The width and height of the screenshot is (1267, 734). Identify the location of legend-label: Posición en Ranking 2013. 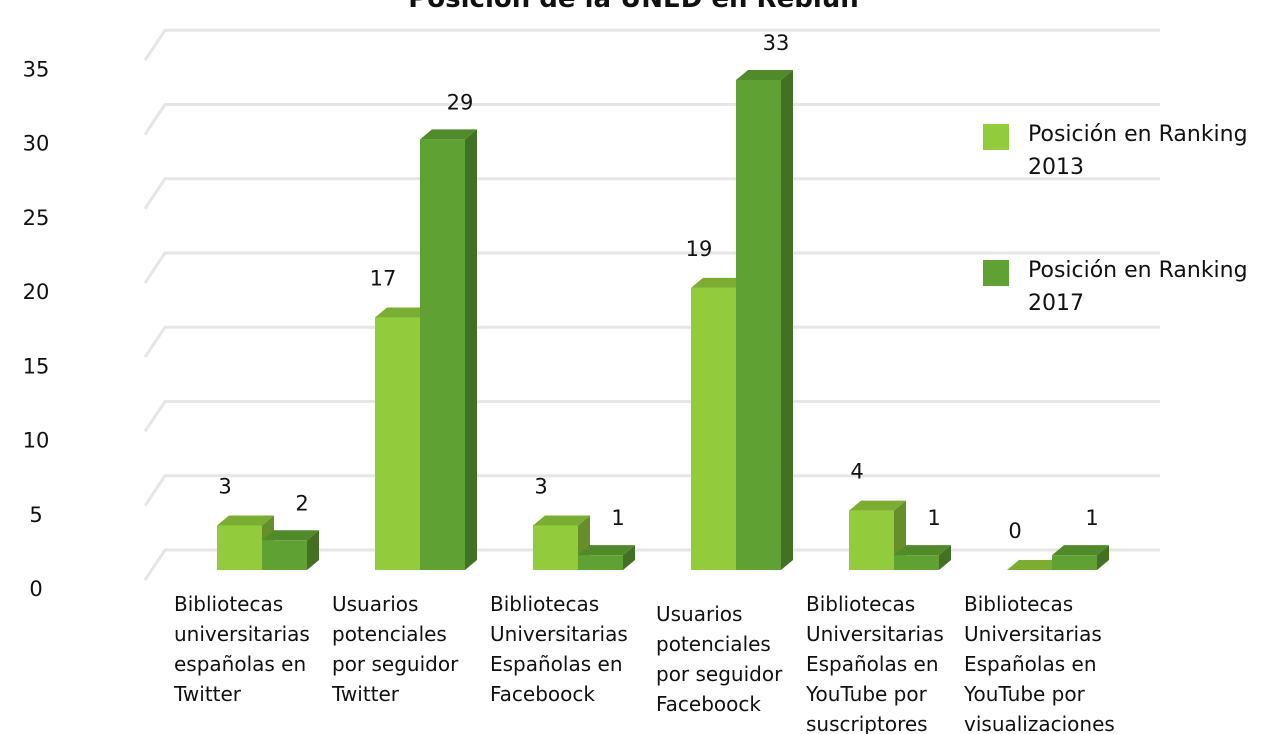
(1138, 151).